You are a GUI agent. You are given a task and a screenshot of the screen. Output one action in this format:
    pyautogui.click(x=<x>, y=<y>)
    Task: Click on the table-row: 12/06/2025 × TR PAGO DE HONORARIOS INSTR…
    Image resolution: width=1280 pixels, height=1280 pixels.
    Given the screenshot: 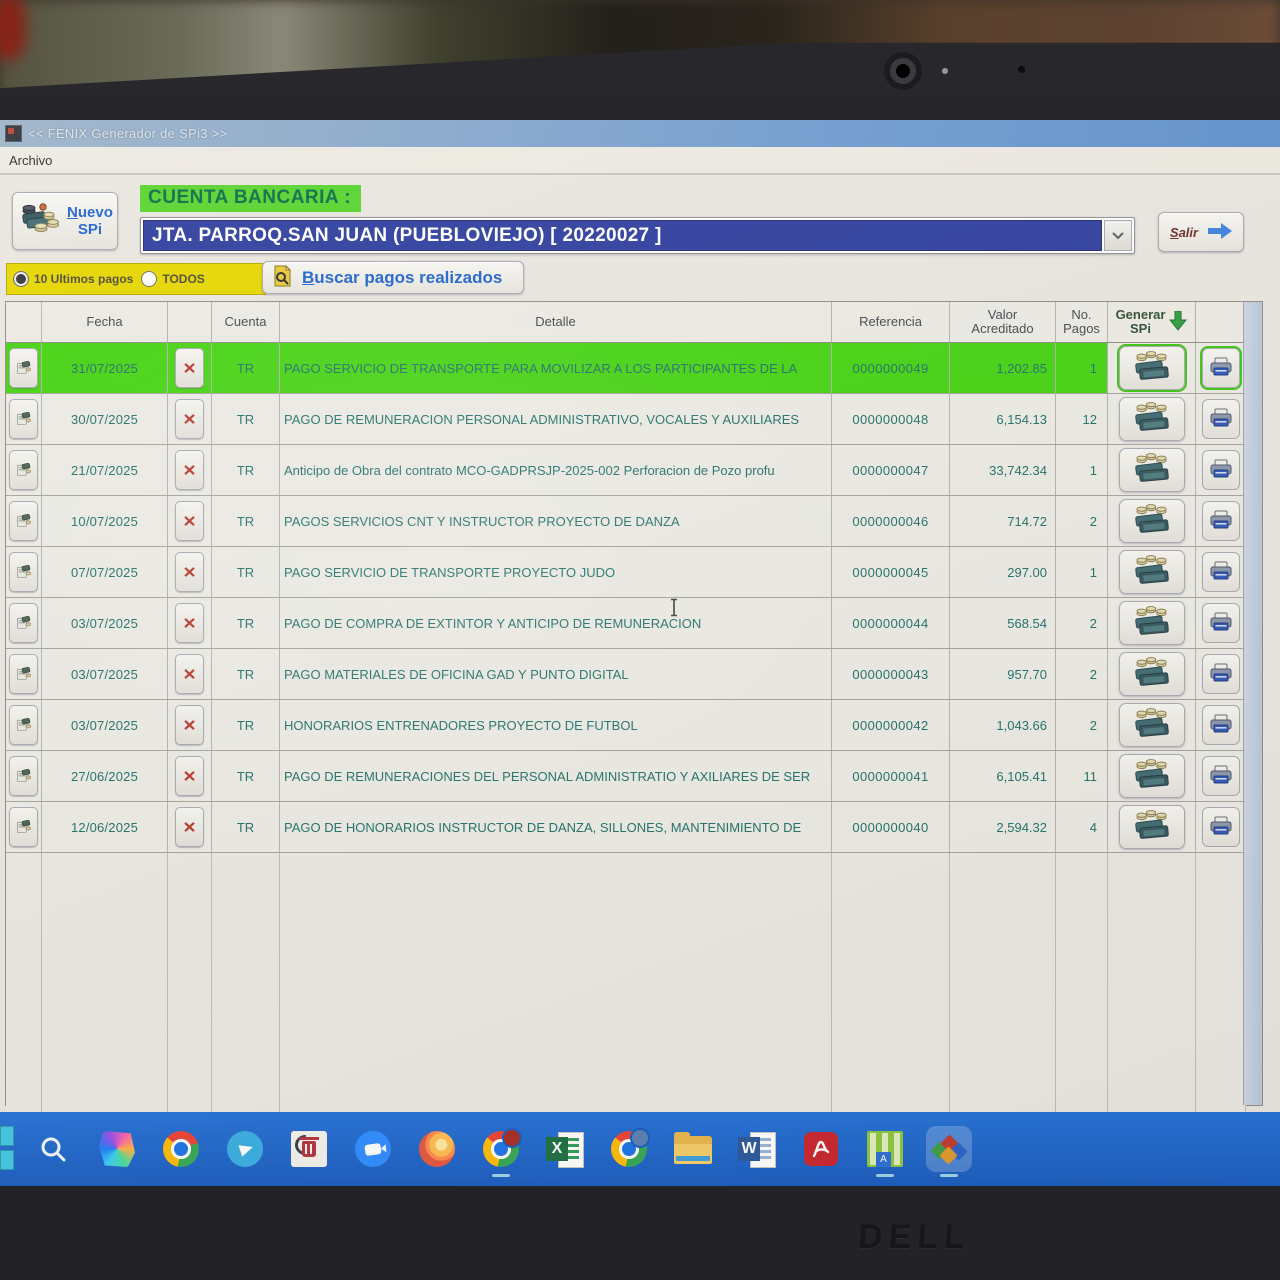 What is the action you would take?
    pyautogui.click(x=634, y=827)
    